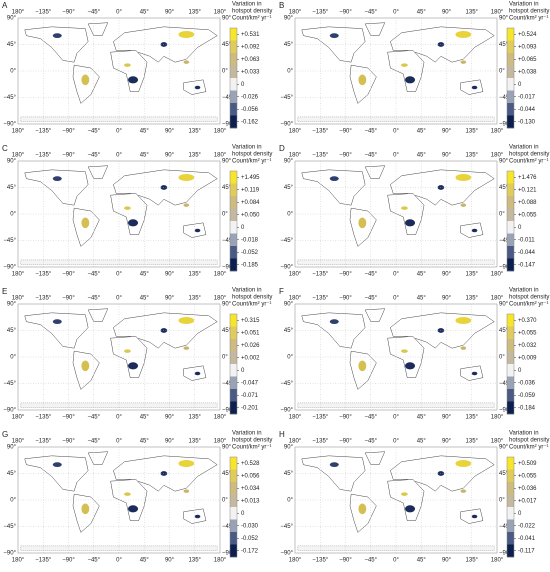 The image size is (550, 572). What do you see at coordinates (250, 47) in the screenshot?
I see `colorbar-tick-label: +0.092` at bounding box center [250, 47].